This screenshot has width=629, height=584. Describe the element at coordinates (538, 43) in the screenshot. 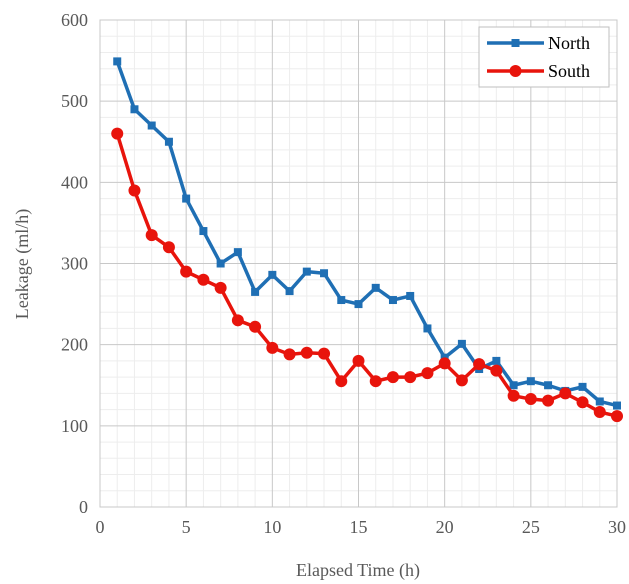

I see `legend-entry-north: North` at that location.